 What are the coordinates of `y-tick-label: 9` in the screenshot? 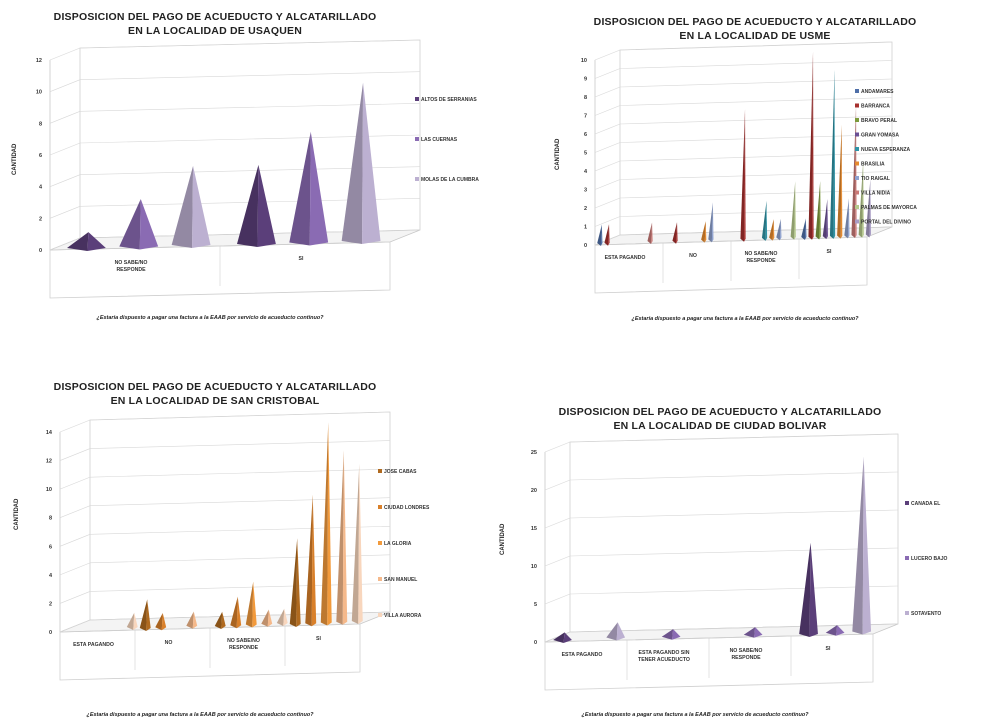 It's located at (585, 80).